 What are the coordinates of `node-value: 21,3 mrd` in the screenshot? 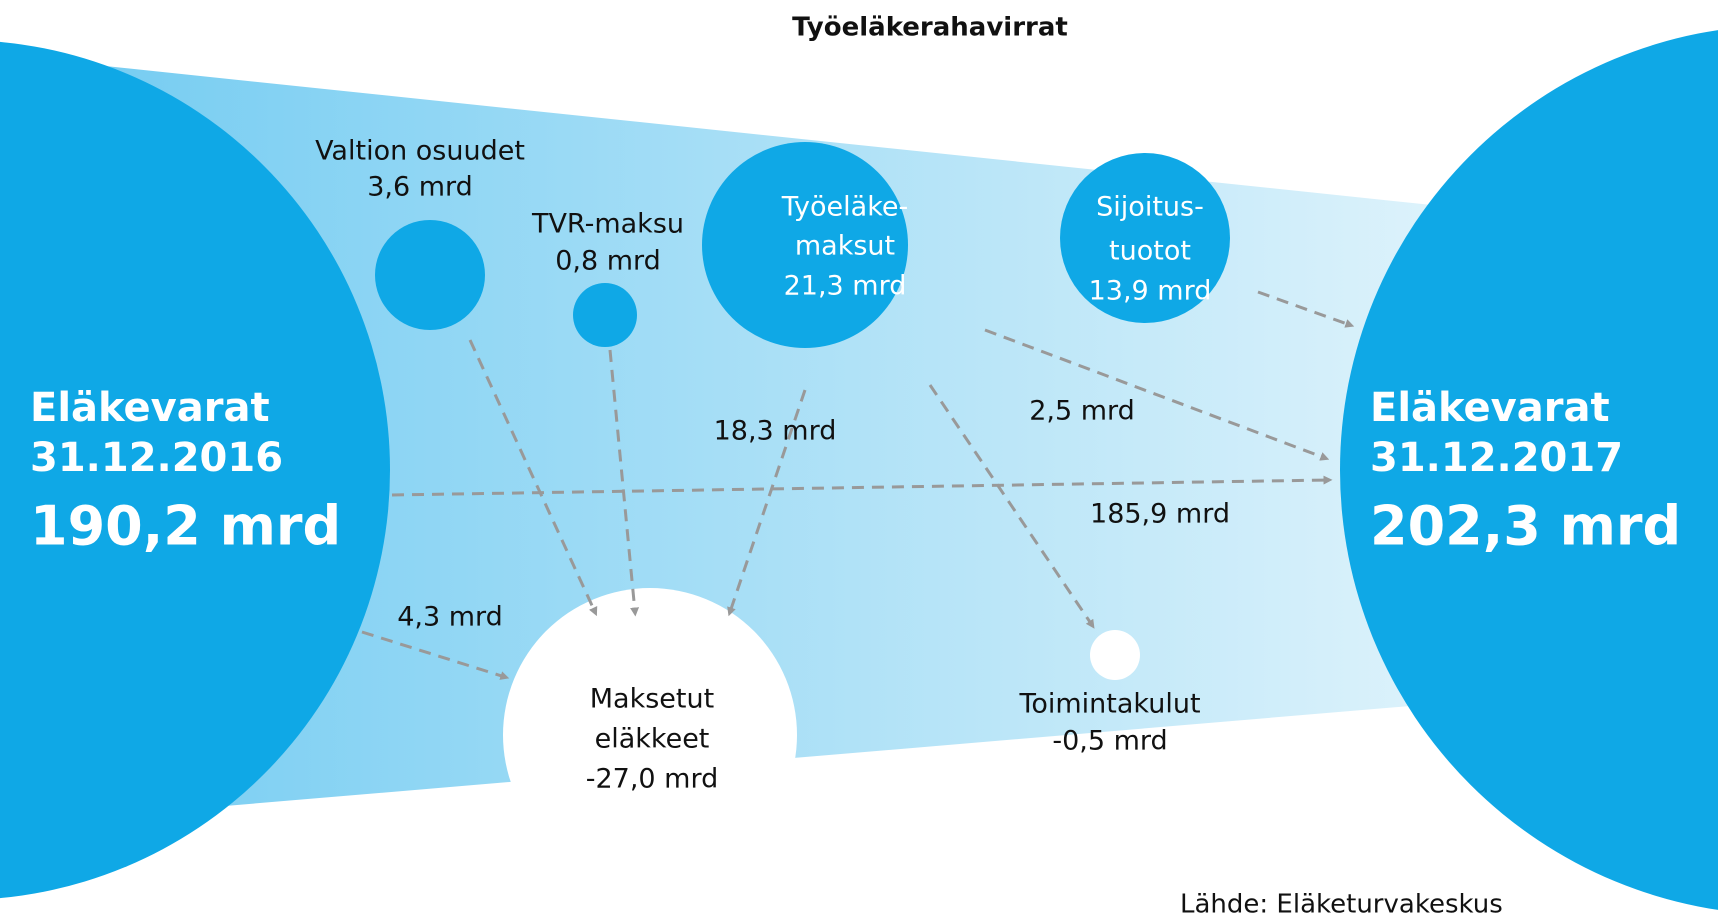 It's located at (845, 286).